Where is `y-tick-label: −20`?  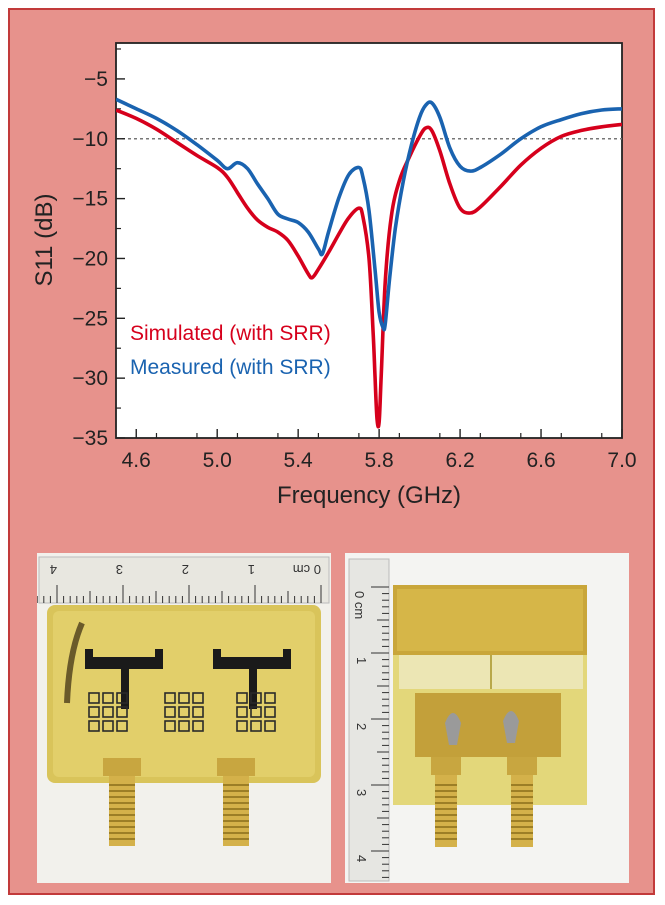 y-tick-label: −20 is located at coordinates (90, 258).